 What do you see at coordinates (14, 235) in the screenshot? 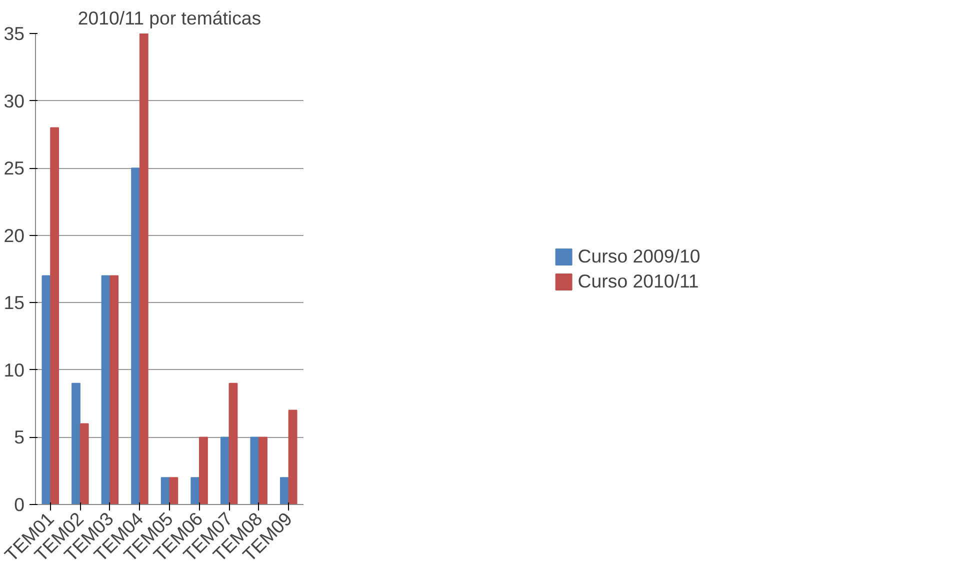
I see `y-tick-label: 20` at bounding box center [14, 235].